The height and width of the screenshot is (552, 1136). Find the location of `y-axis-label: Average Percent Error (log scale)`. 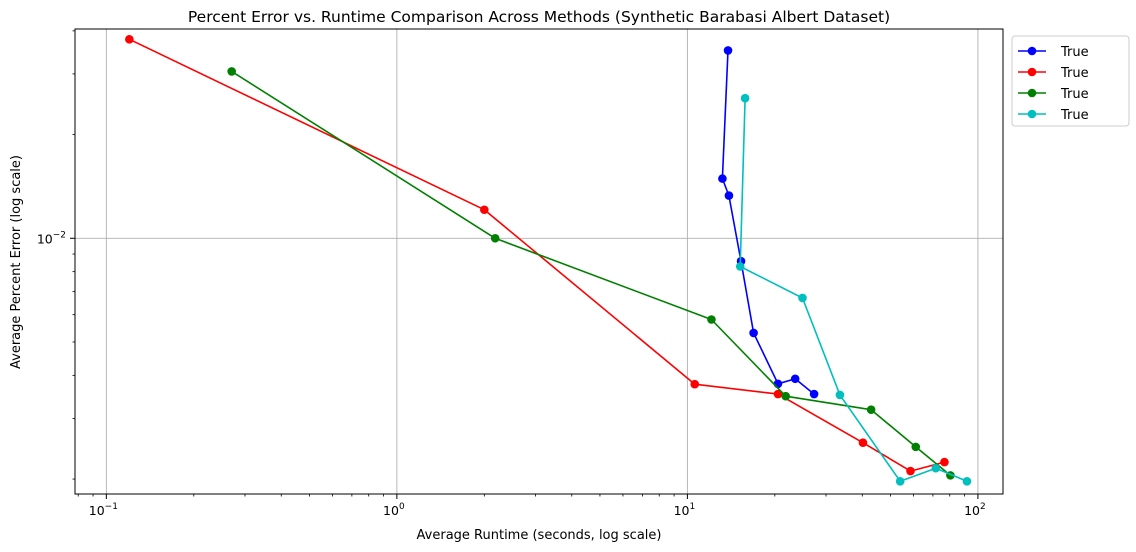

y-axis-label: Average Percent Error (log scale) is located at coordinates (16, 262).